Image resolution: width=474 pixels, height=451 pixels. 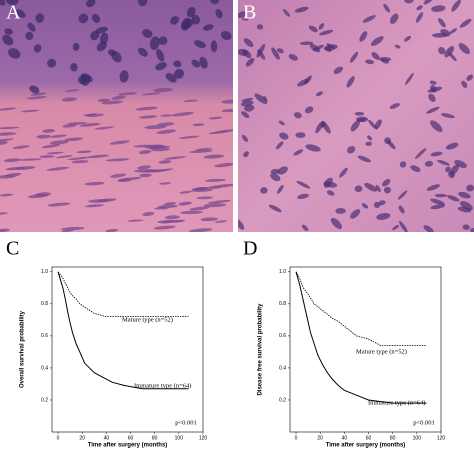 What do you see at coordinates (424, 422) in the screenshot?
I see `p-value: p<0.001` at bounding box center [424, 422].